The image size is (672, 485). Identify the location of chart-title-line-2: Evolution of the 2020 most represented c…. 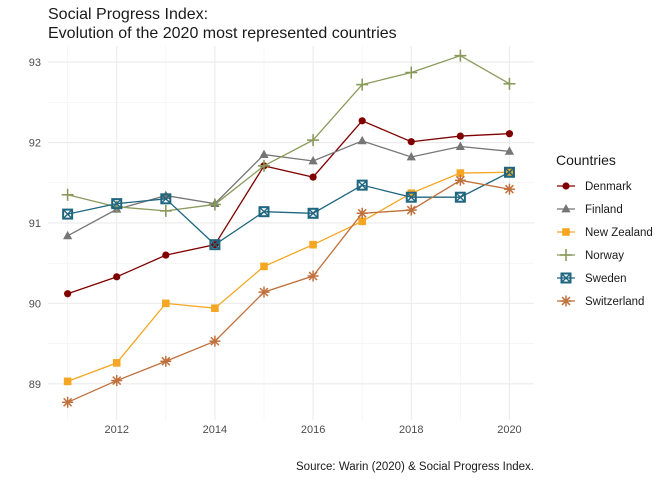
(222, 33).